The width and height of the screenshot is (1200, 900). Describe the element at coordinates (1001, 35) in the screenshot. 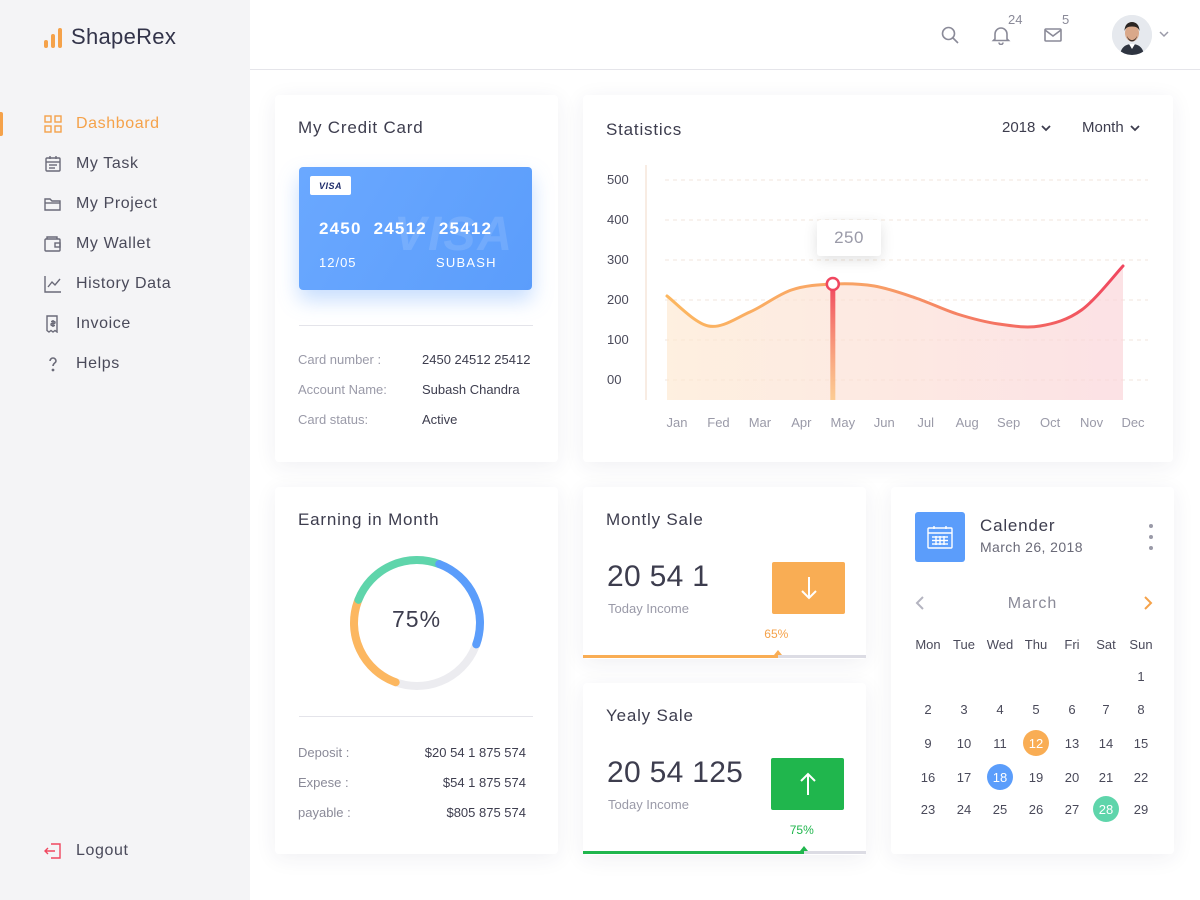

I see `notifications-button` at that location.